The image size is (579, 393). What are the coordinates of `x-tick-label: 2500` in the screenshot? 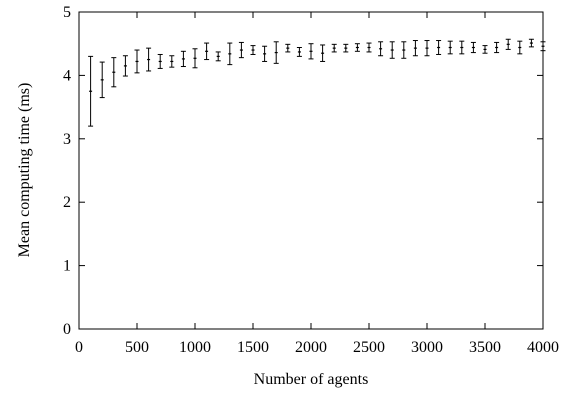 It's located at (369, 347).